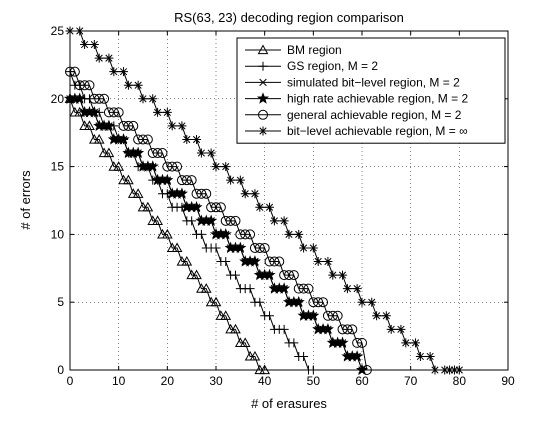 Image resolution: width=554 pixels, height=421 pixels. What do you see at coordinates (60, 370) in the screenshot?
I see `y-tick-label: 0` at bounding box center [60, 370].